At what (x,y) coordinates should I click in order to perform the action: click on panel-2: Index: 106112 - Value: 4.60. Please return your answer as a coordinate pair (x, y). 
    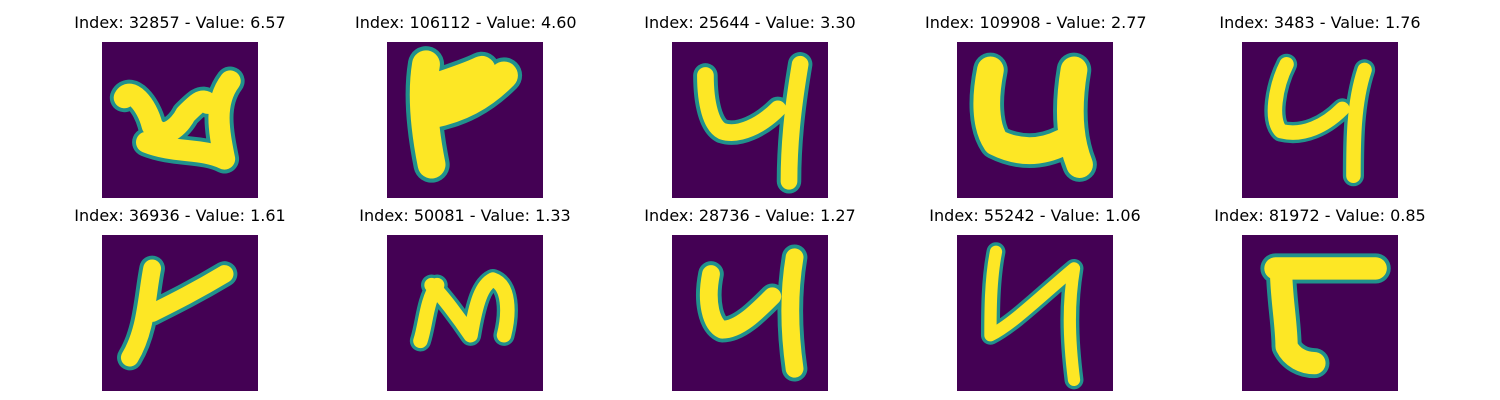
    Looking at the image, I should click on (465, 104).